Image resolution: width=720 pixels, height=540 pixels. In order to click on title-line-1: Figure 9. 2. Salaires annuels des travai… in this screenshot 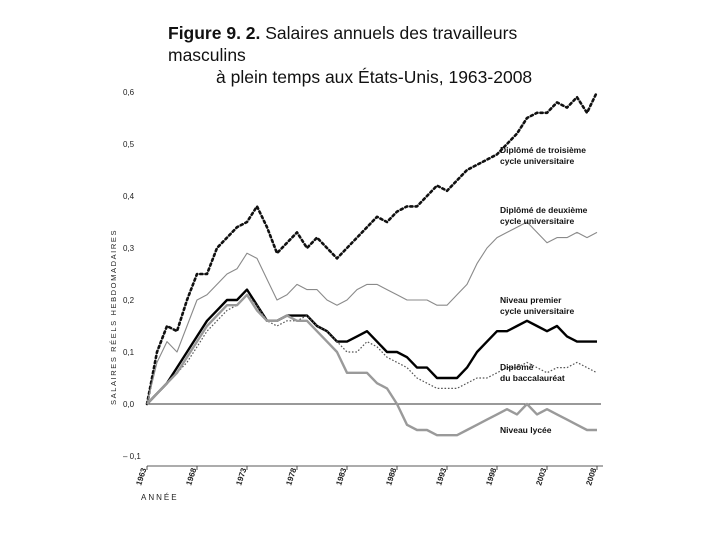, I will do `click(378, 44)`.